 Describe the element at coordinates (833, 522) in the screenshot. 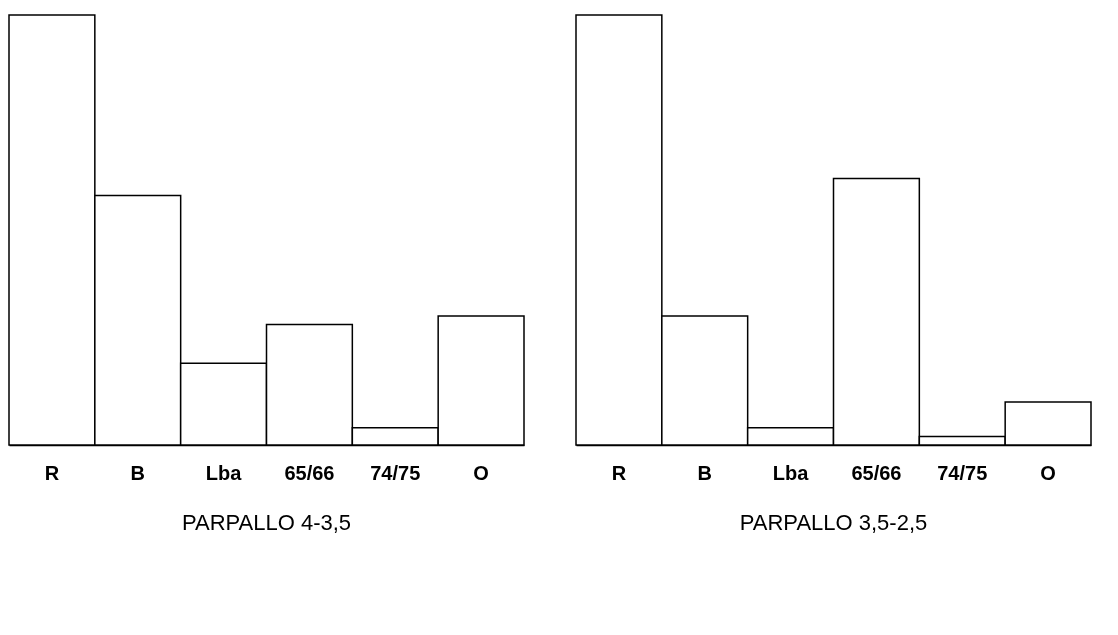

I see `text: PARPALLO 3,5-2,5` at that location.